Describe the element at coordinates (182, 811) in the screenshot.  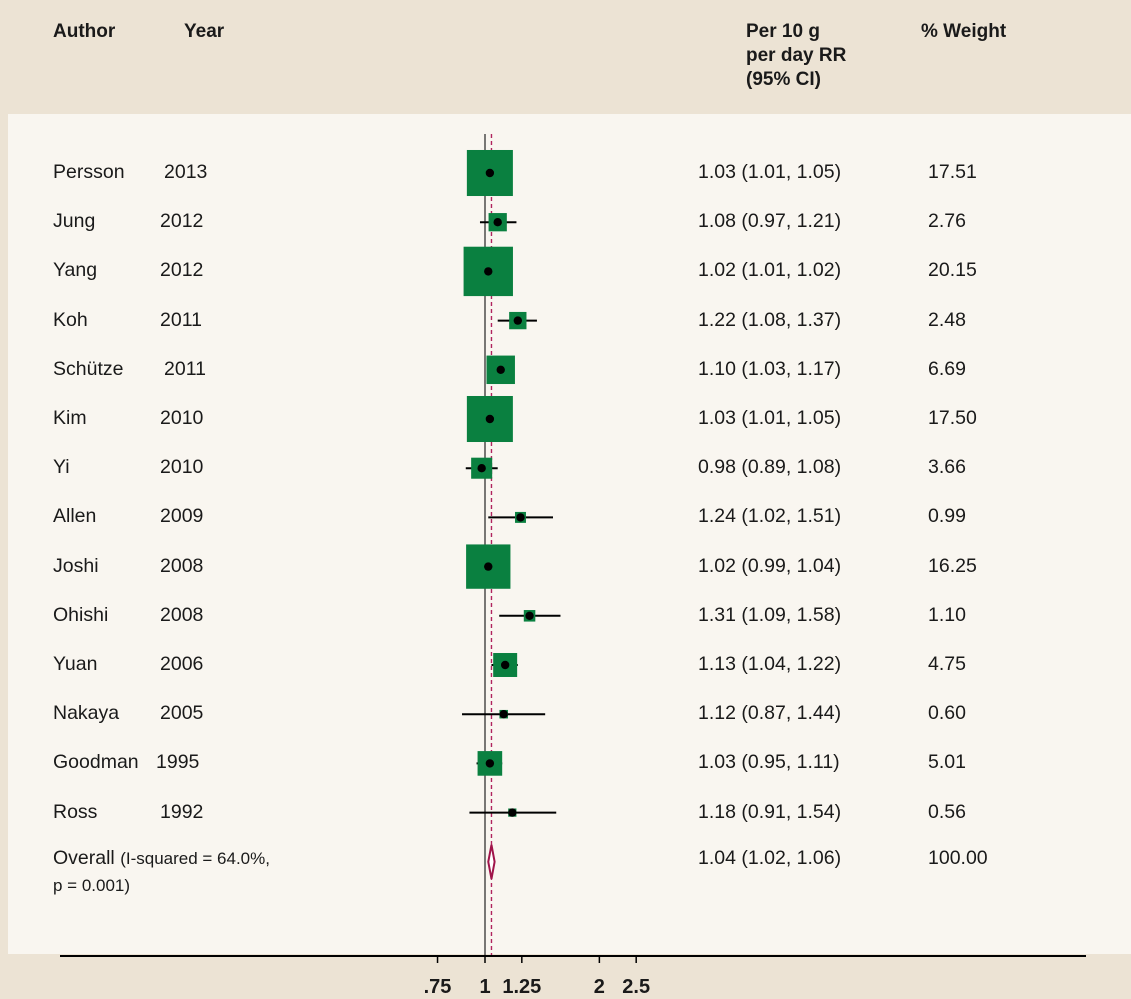
I see `study-year: 1992` at that location.